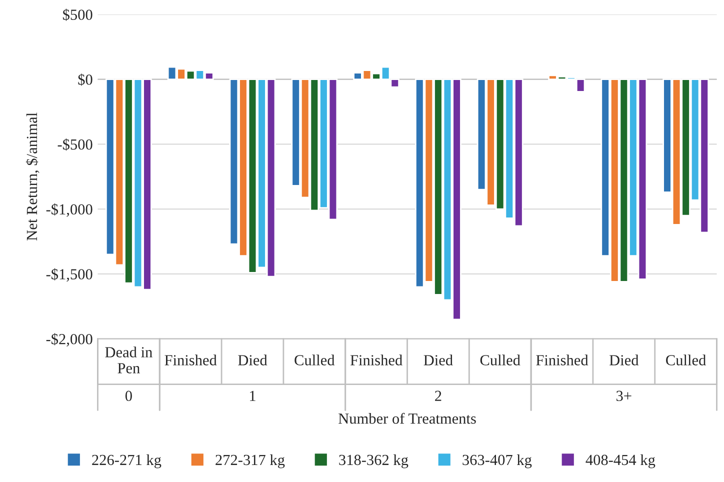 The height and width of the screenshot is (482, 724). What do you see at coordinates (407, 418) in the screenshot?
I see `x-axis-title: Number of Treatments` at bounding box center [407, 418].